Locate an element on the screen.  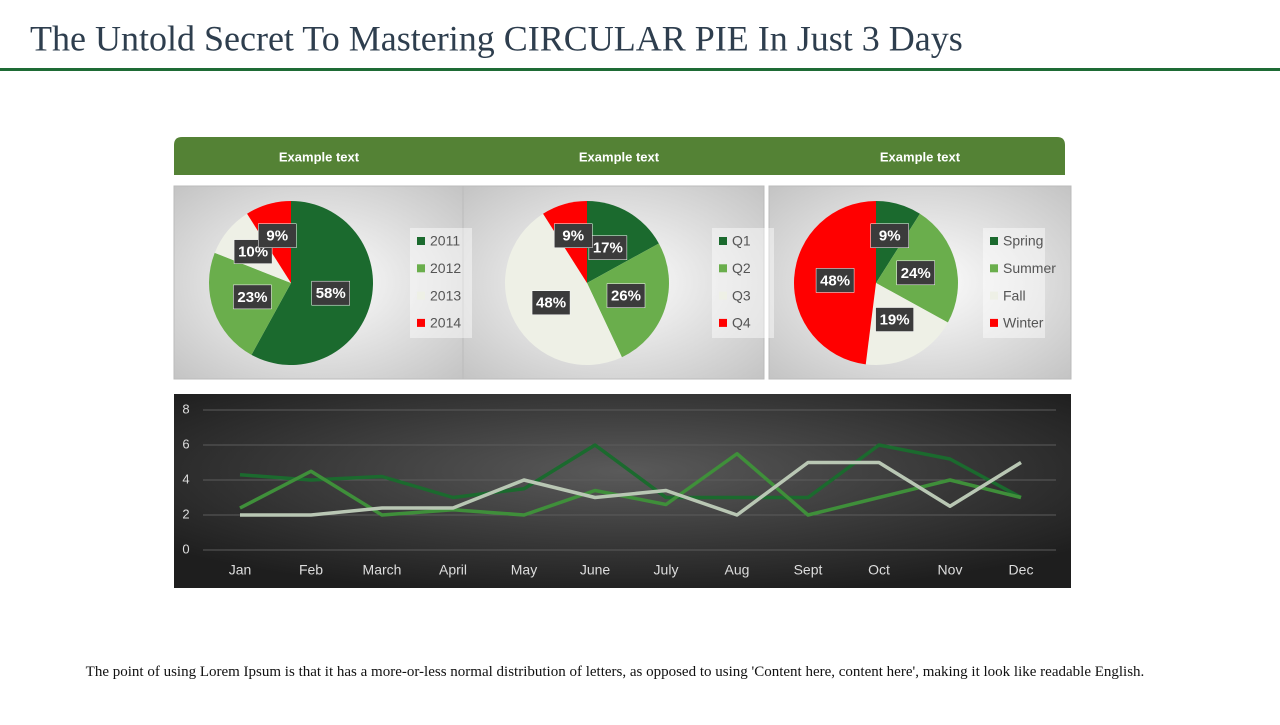
x-tick-label: April is located at coordinates (453, 570).